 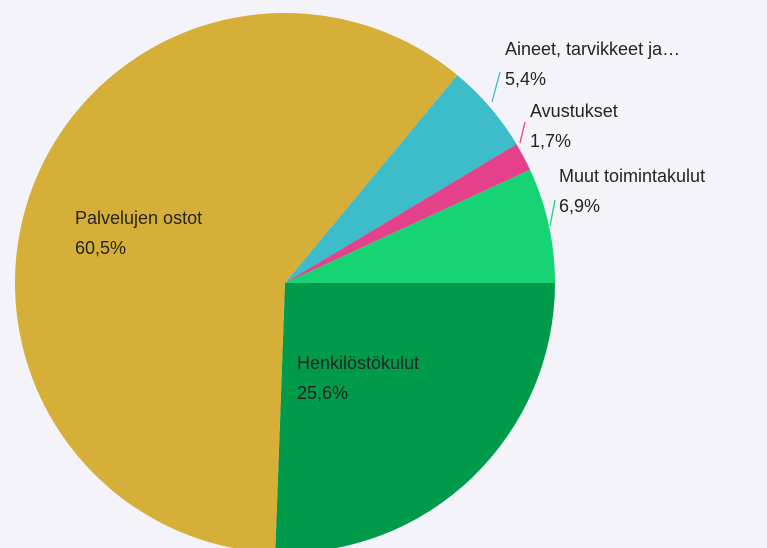 What do you see at coordinates (100, 248) in the screenshot?
I see `value-label: 60,5%` at bounding box center [100, 248].